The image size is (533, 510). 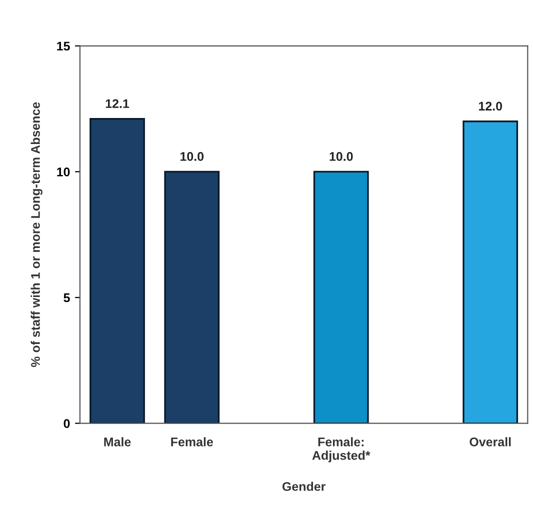 I want to click on x-axis-title: Gender, so click(x=304, y=486).